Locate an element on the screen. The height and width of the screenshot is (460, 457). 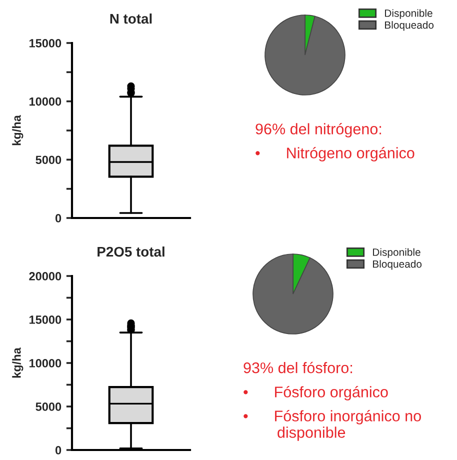
chart-title: N total is located at coordinates (131, 18).